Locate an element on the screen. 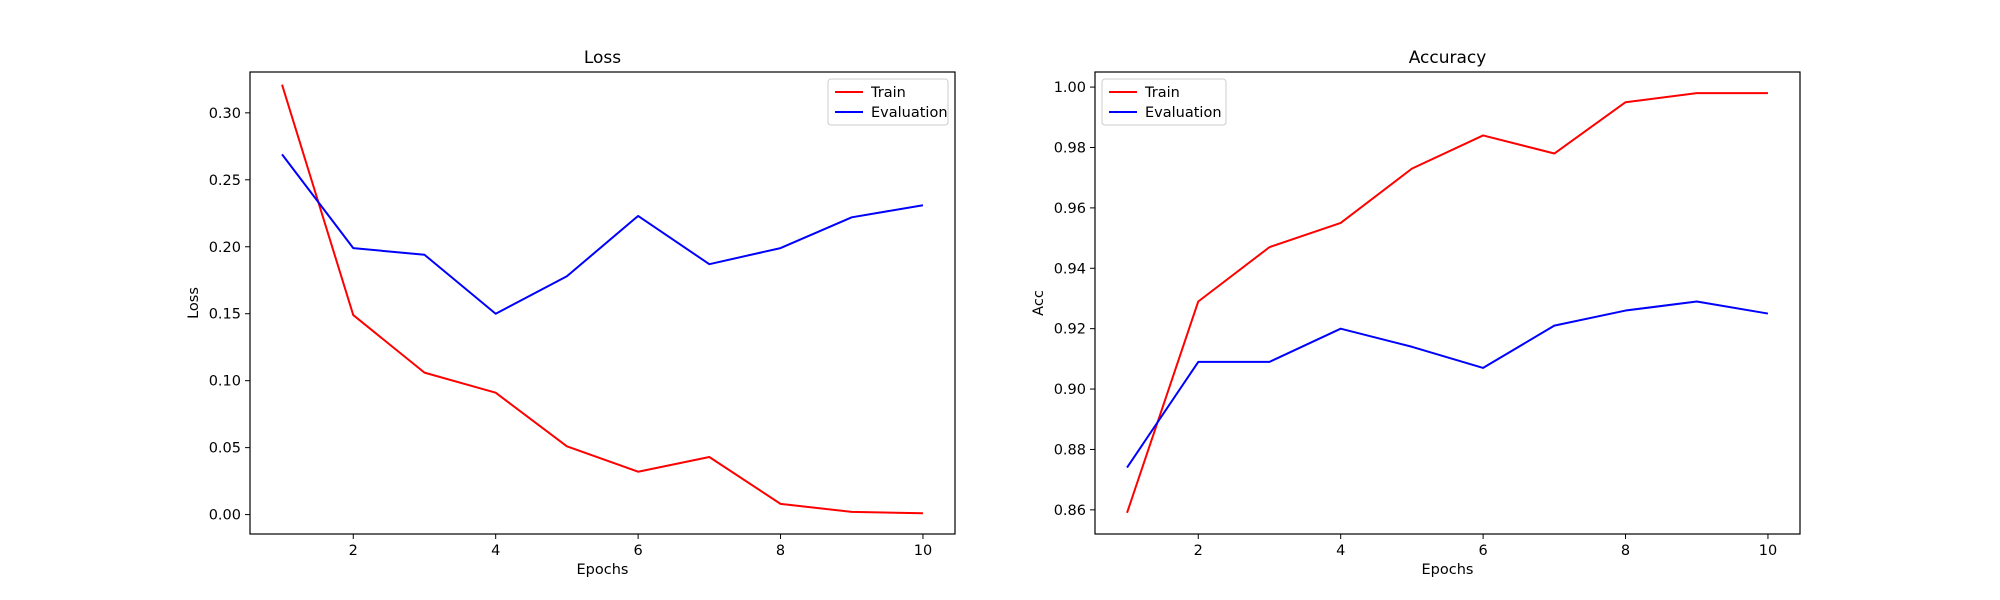 Image resolution: width=2000 pixels, height=600 pixels. accuracy-x-tick-label: 4 is located at coordinates (1340, 551).